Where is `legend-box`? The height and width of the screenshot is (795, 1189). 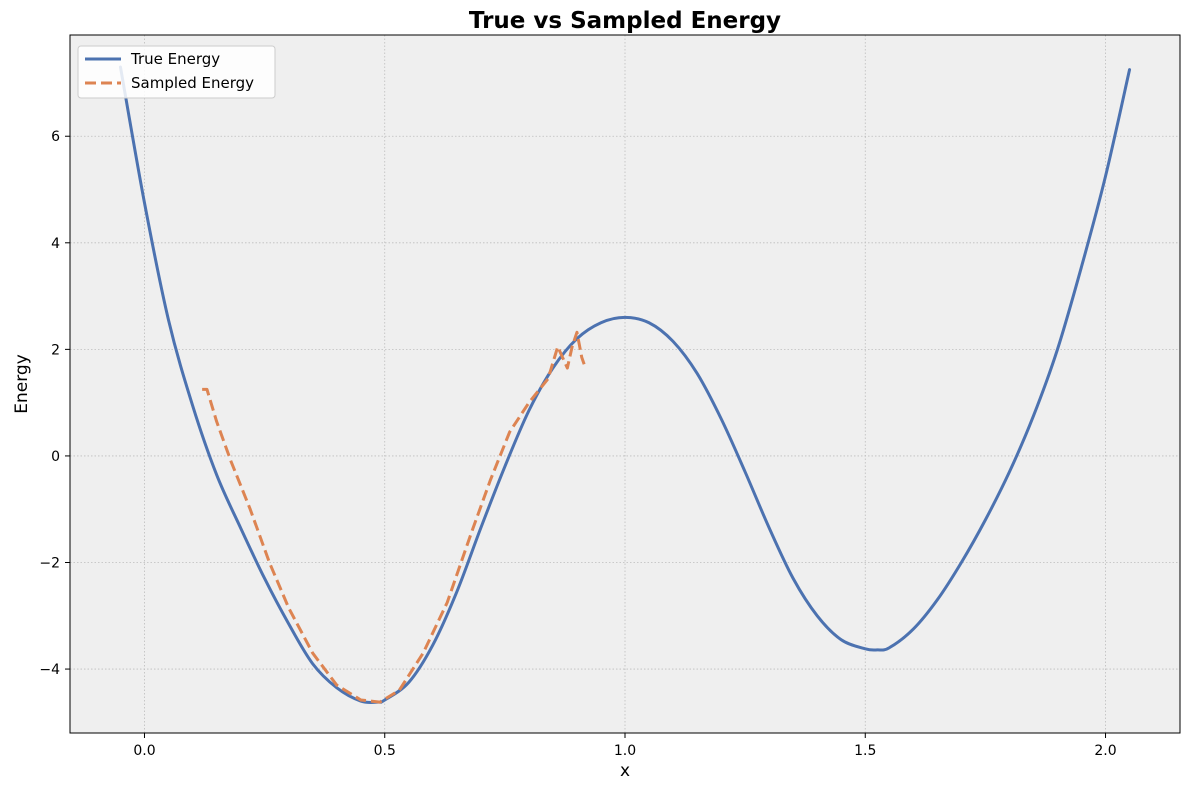 legend-box is located at coordinates (176, 72).